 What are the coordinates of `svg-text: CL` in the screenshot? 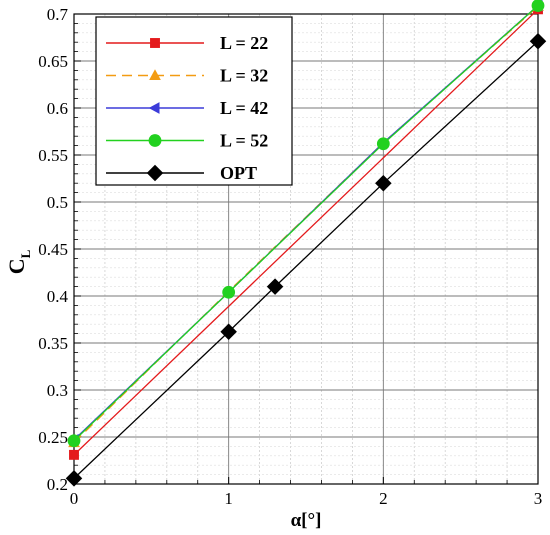 It's located at (18, 261).